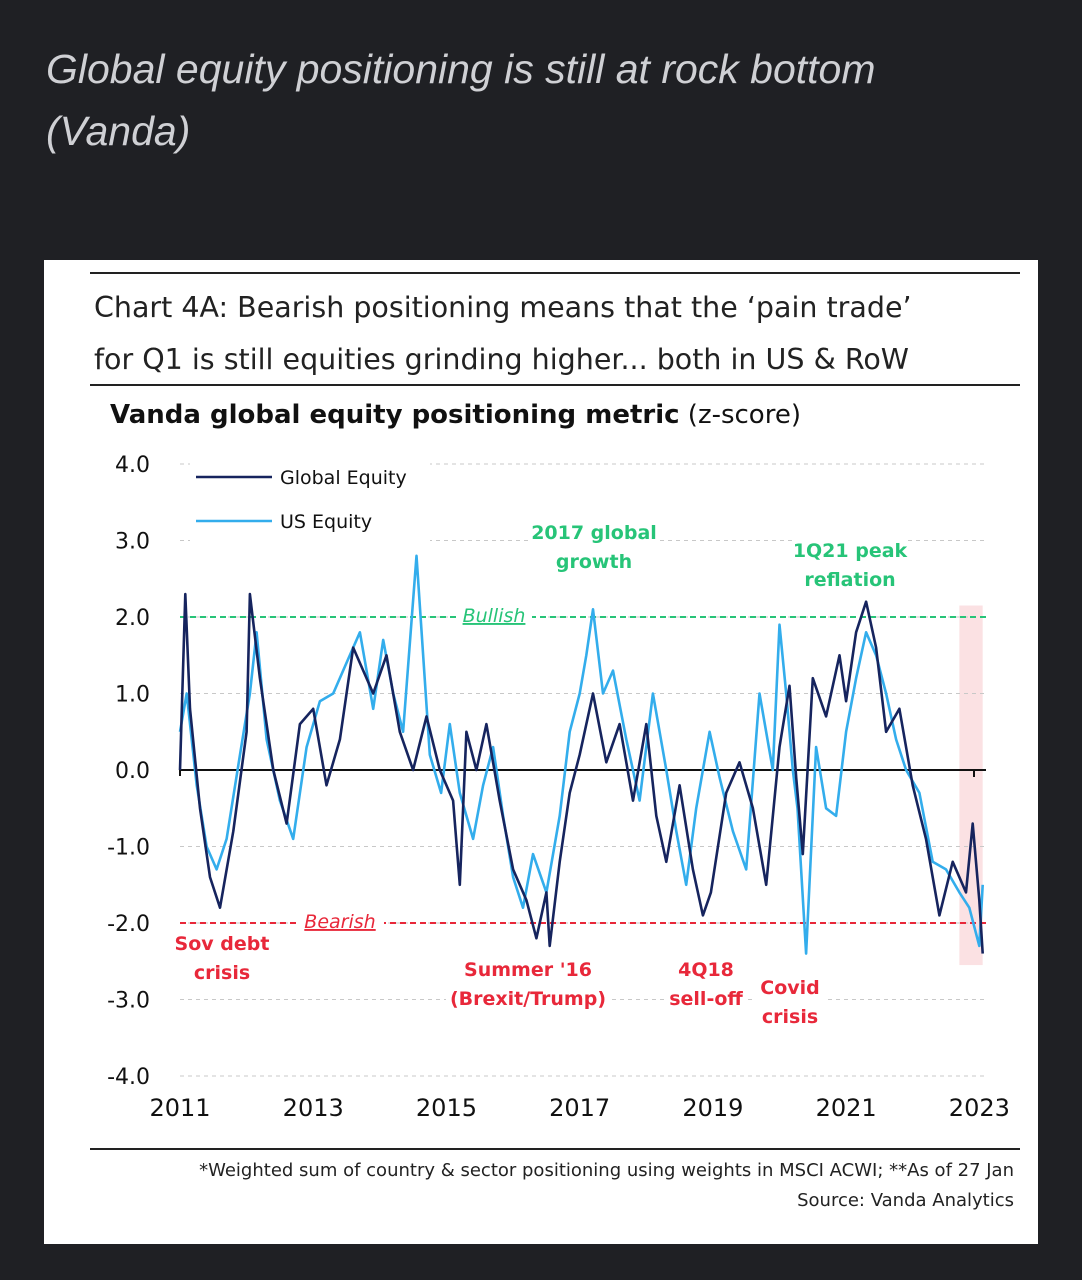  Describe the element at coordinates (132, 771) in the screenshot. I see `y-tick-label: 0.0` at that location.